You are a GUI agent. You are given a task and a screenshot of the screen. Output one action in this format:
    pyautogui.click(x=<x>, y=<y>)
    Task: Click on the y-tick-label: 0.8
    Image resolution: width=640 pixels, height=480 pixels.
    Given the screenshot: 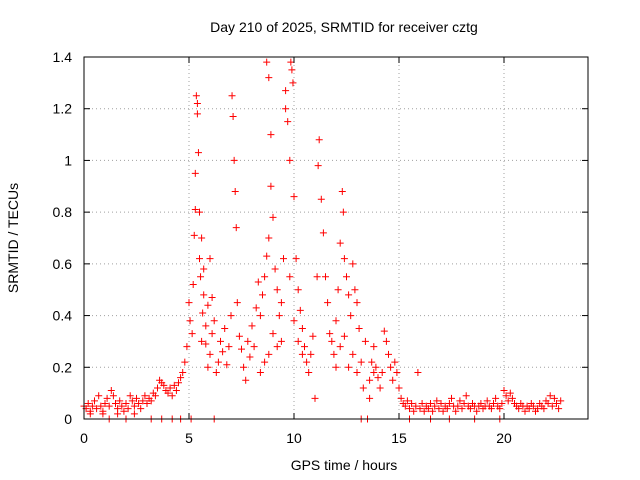 What is the action you would take?
    pyautogui.click(x=63, y=212)
    